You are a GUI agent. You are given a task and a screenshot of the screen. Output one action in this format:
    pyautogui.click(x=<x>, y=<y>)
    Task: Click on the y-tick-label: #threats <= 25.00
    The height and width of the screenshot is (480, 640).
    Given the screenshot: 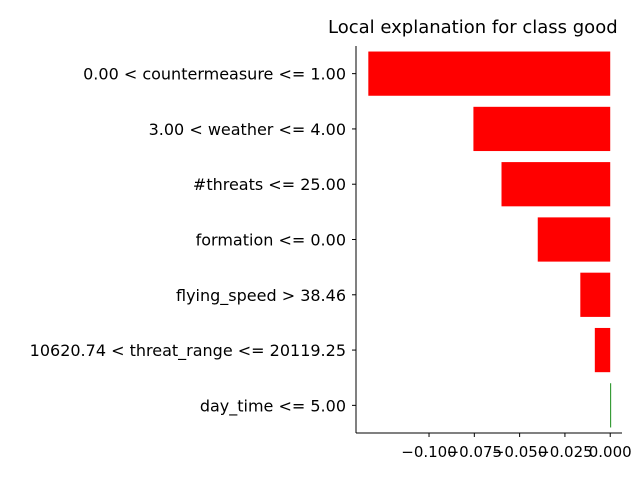 What is the action you would take?
    pyautogui.click(x=269, y=184)
    